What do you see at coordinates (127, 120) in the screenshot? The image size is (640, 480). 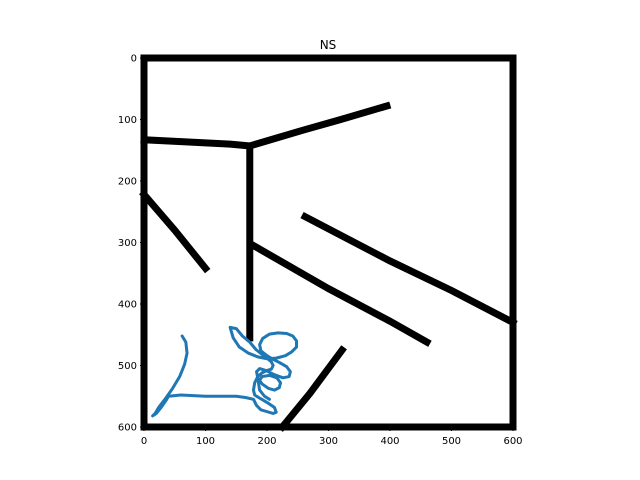 I see `y-tick-label-100: 100` at bounding box center [127, 120].